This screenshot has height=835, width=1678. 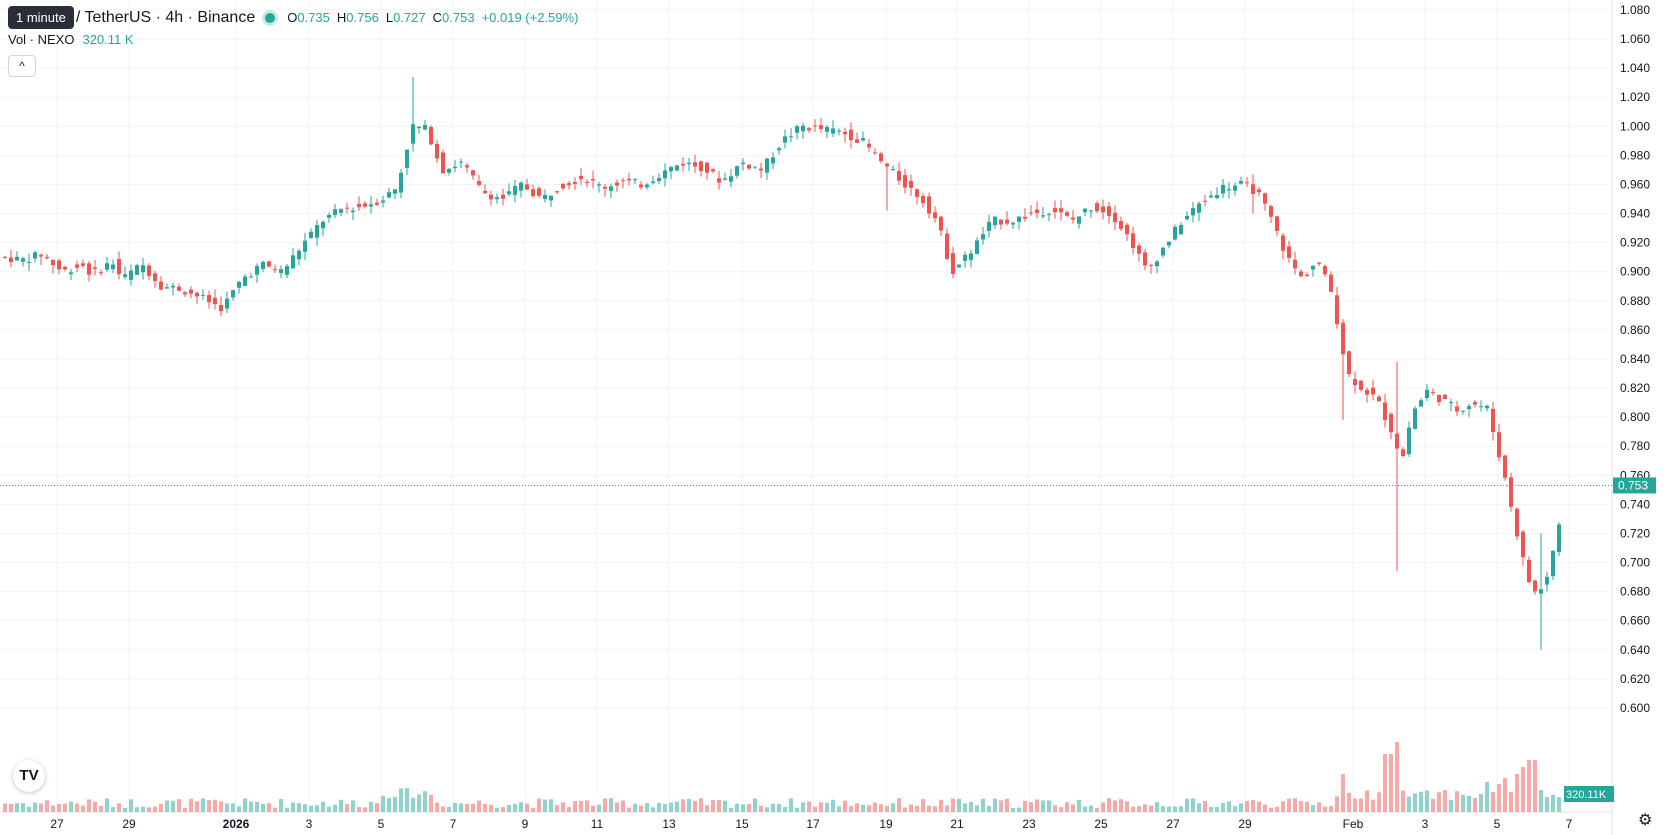 I want to click on price-tick-label: 0.640, so click(x=1635, y=650).